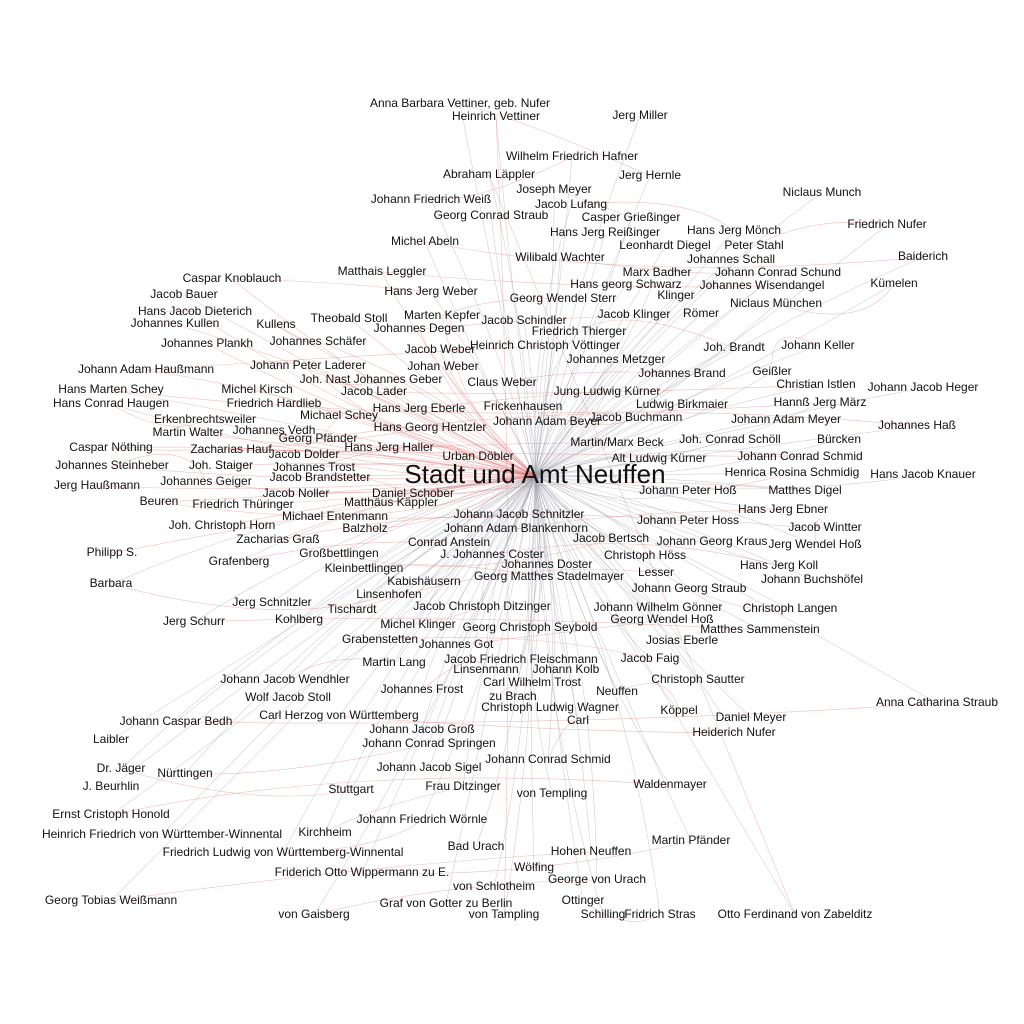 The height and width of the screenshot is (1024, 1024). I want to click on node-label-hans-jerg-koll: Hans Jerg Koll, so click(779, 565).